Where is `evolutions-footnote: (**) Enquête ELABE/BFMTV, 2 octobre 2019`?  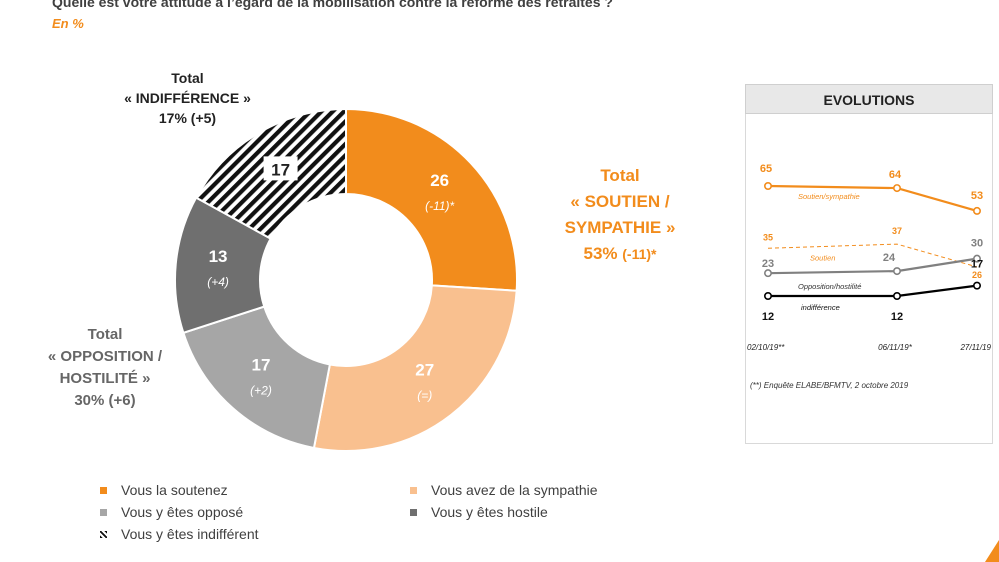 evolutions-footnote: (**) Enquête ELABE/BFMTV, 2 octobre 2019 is located at coordinates (829, 385).